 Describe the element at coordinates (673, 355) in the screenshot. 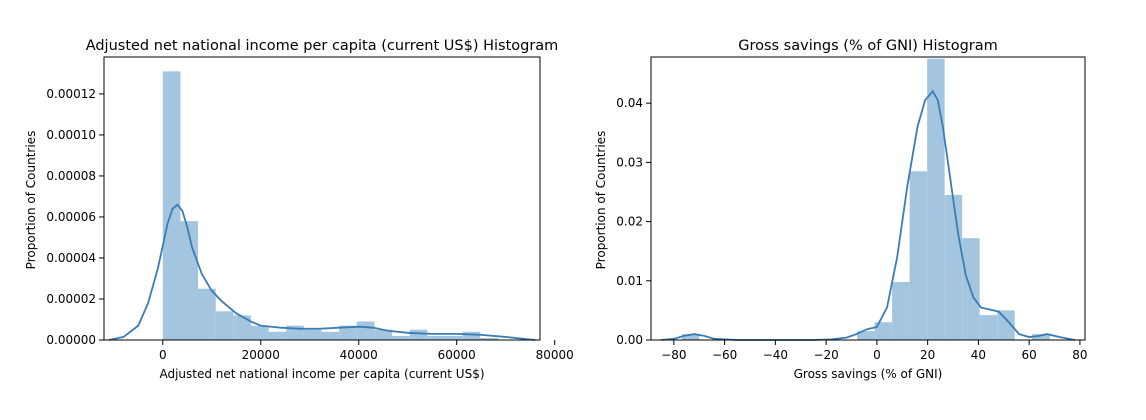

I see `savings-x-tick-label: −80` at that location.